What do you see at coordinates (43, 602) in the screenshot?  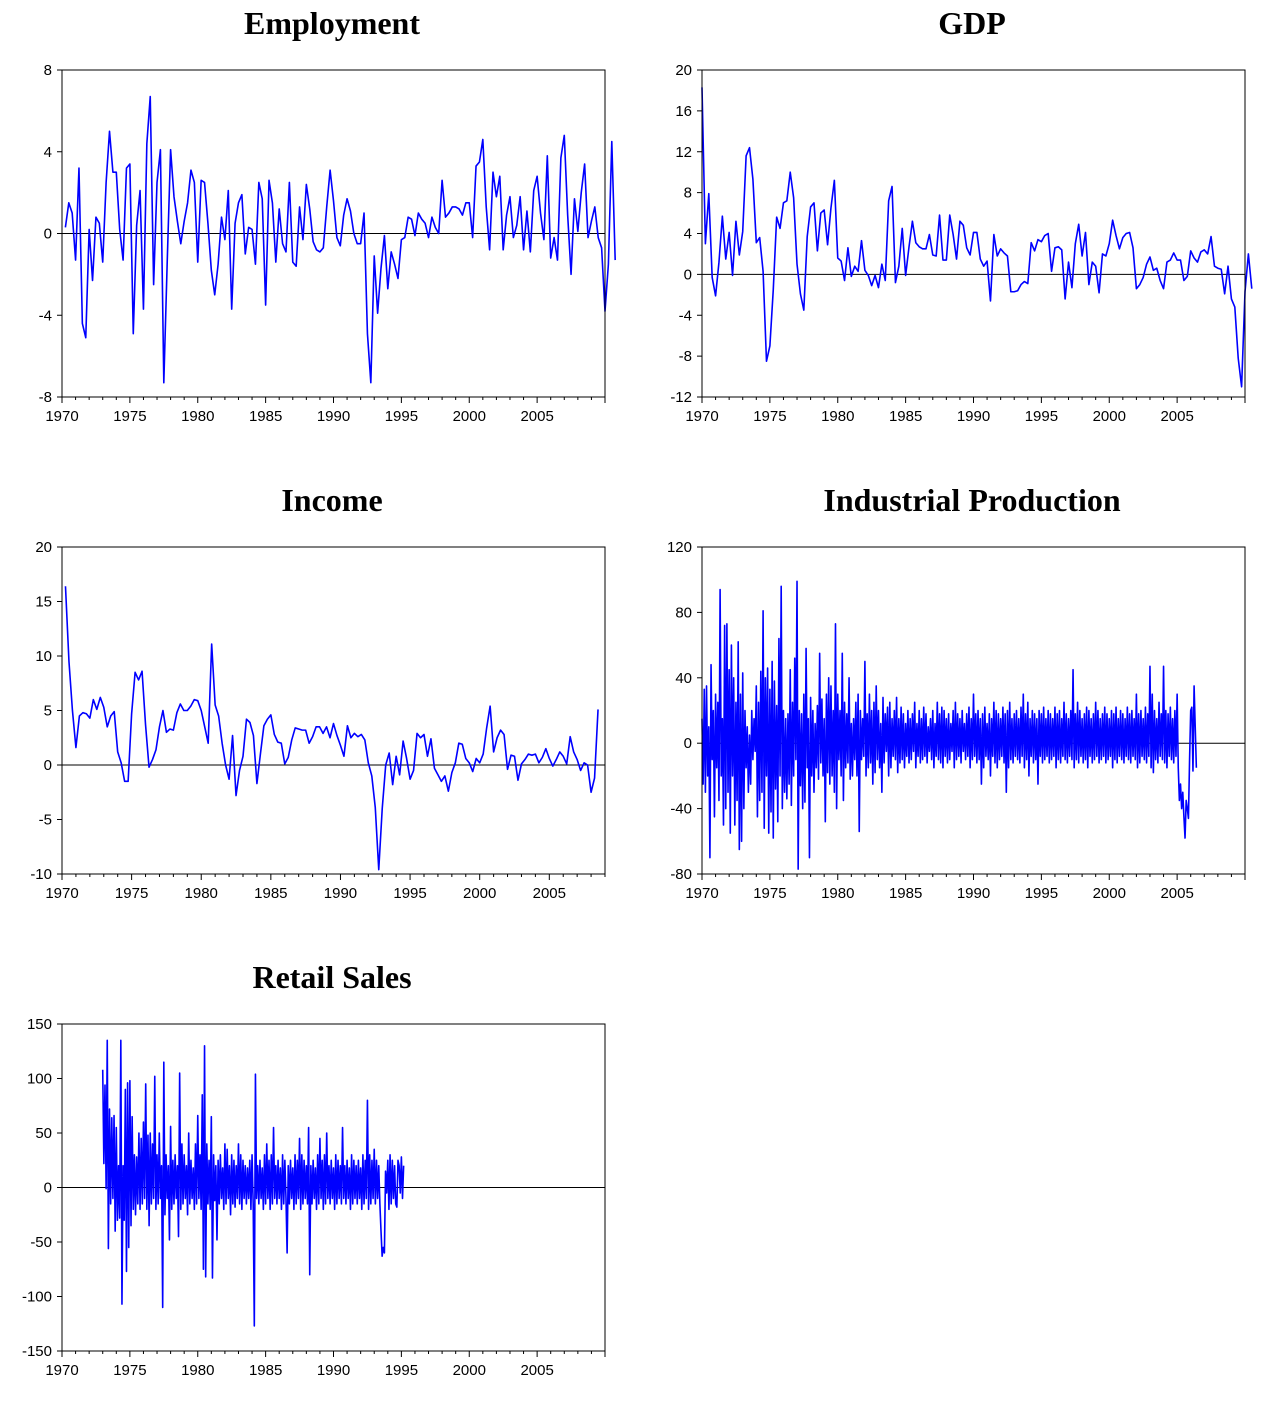 I see `y-tick-label: 15` at bounding box center [43, 602].